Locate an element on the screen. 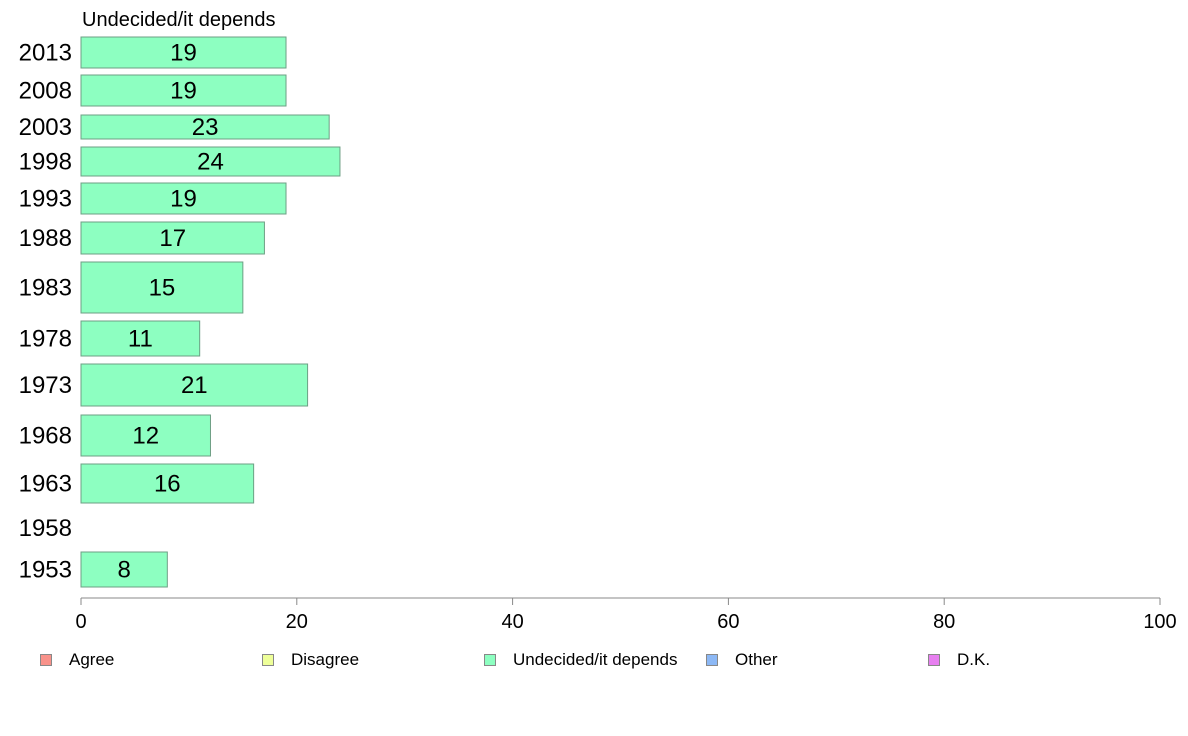  x-tick-label-80: 80 is located at coordinates (944, 622).